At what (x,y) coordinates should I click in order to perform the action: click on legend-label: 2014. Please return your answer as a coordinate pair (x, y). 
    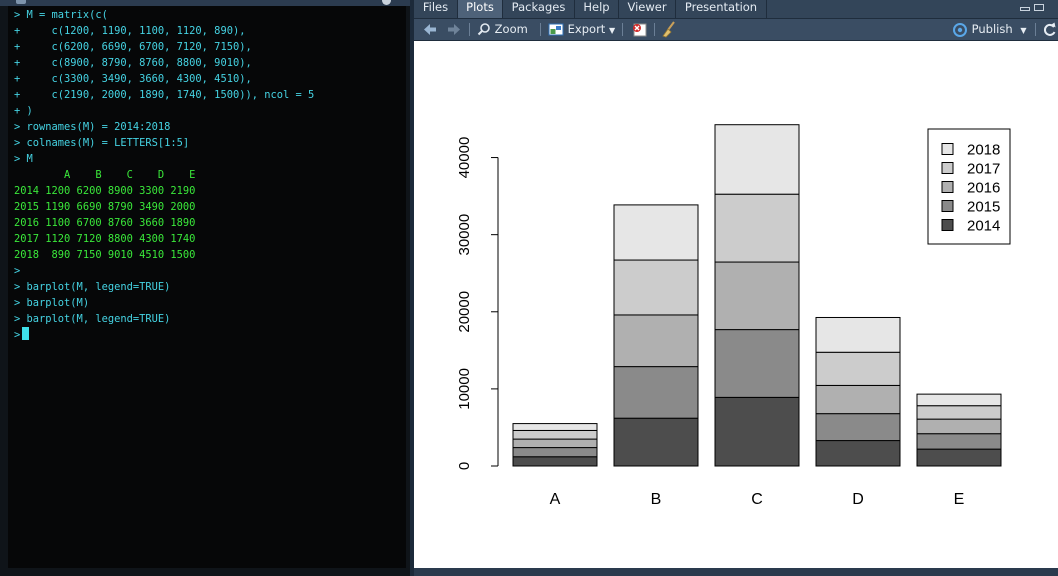
    Looking at the image, I should click on (983, 226).